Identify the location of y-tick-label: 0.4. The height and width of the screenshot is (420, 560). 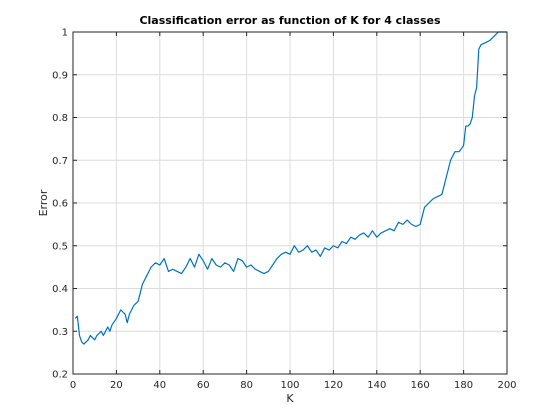
(60, 289).